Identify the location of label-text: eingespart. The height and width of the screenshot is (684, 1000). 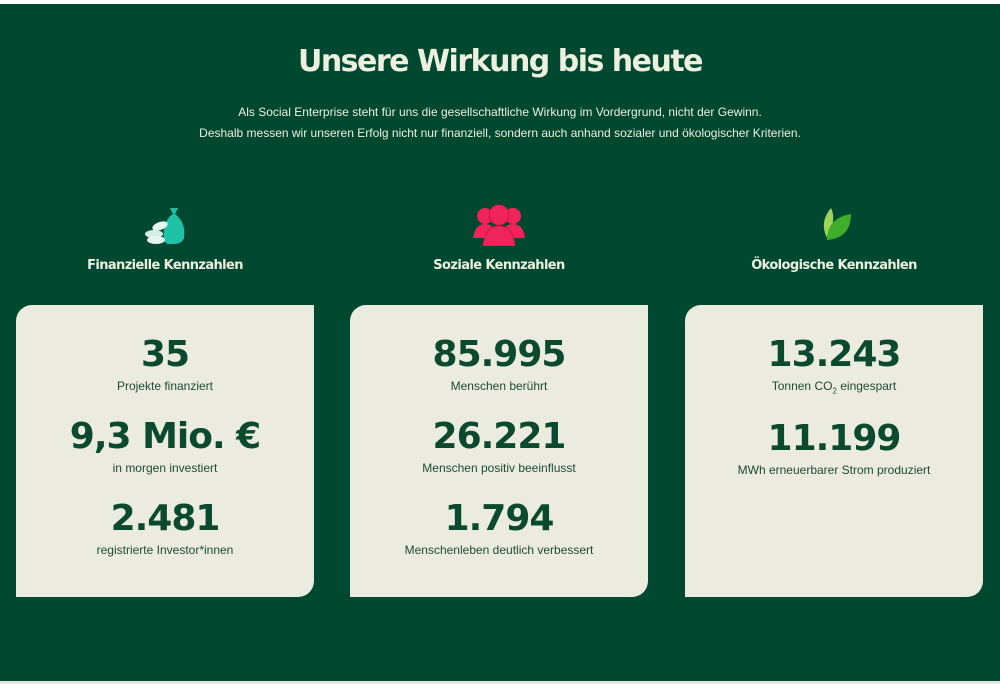
(866, 386).